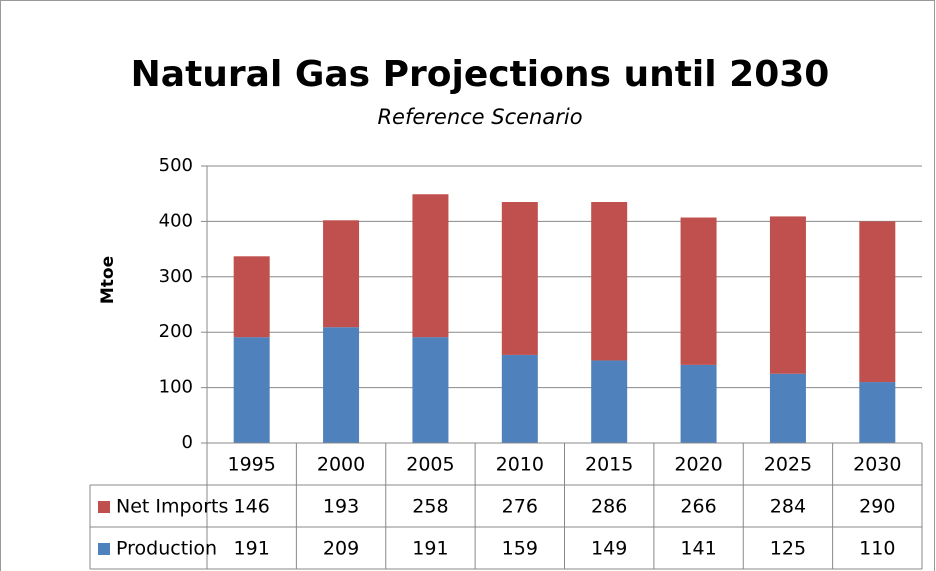 The width and height of the screenshot is (936, 571). What do you see at coordinates (609, 465) in the screenshot?
I see `x-tick-label: 2015` at bounding box center [609, 465].